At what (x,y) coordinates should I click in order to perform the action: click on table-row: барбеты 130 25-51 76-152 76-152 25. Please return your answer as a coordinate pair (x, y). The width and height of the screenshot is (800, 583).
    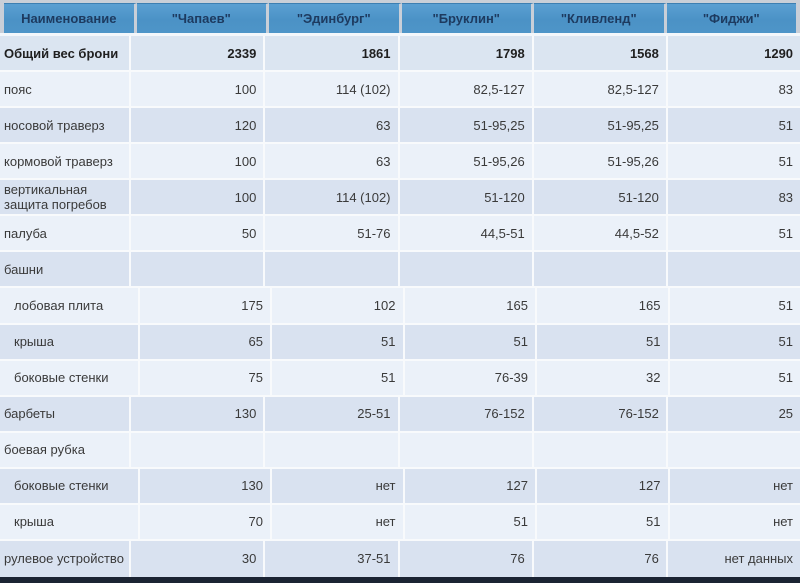
    Looking at the image, I should click on (400, 414).